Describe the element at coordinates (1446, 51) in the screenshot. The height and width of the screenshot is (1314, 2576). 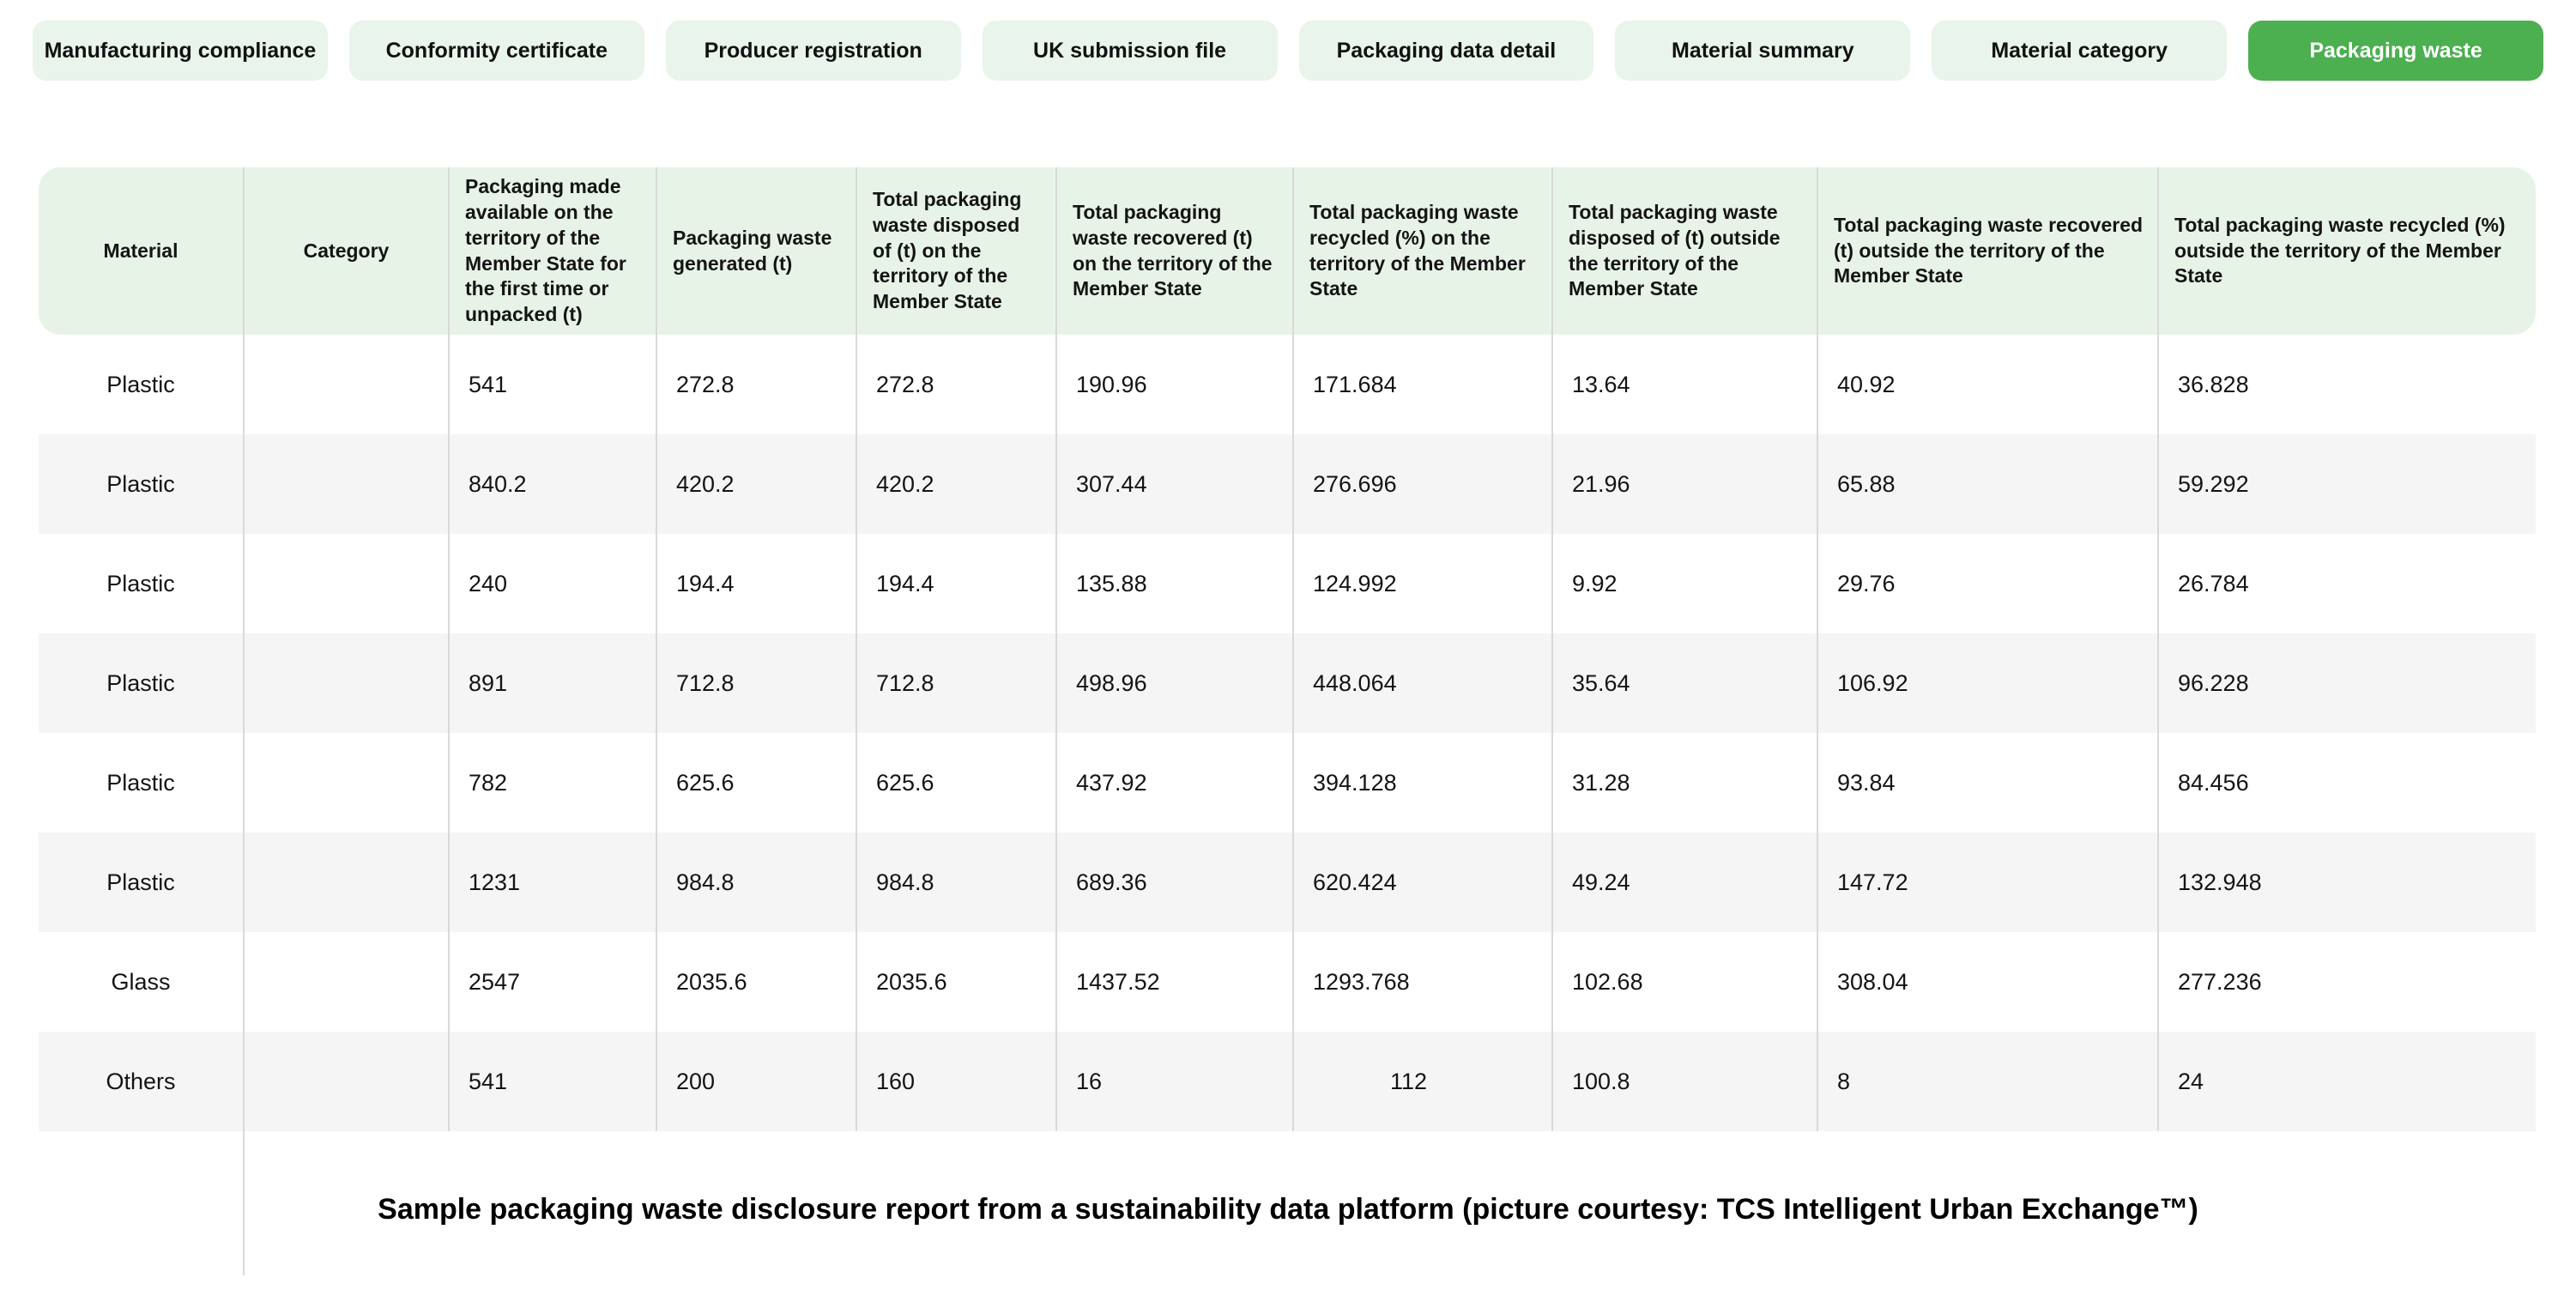
I see `tab-packaging-data-detail: Packaging data detail` at that location.